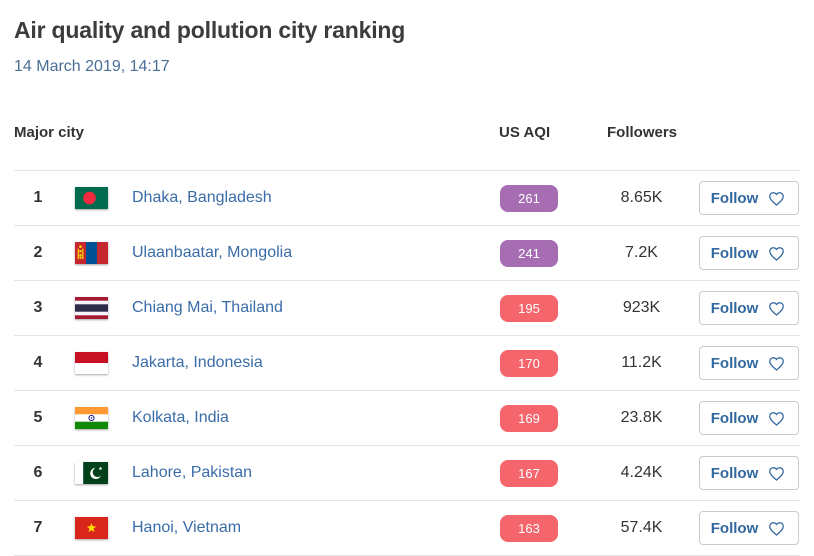 This screenshot has height=556, width=814. Describe the element at coordinates (97, 363) in the screenshot. I see `flag-indonesia-icon` at that location.